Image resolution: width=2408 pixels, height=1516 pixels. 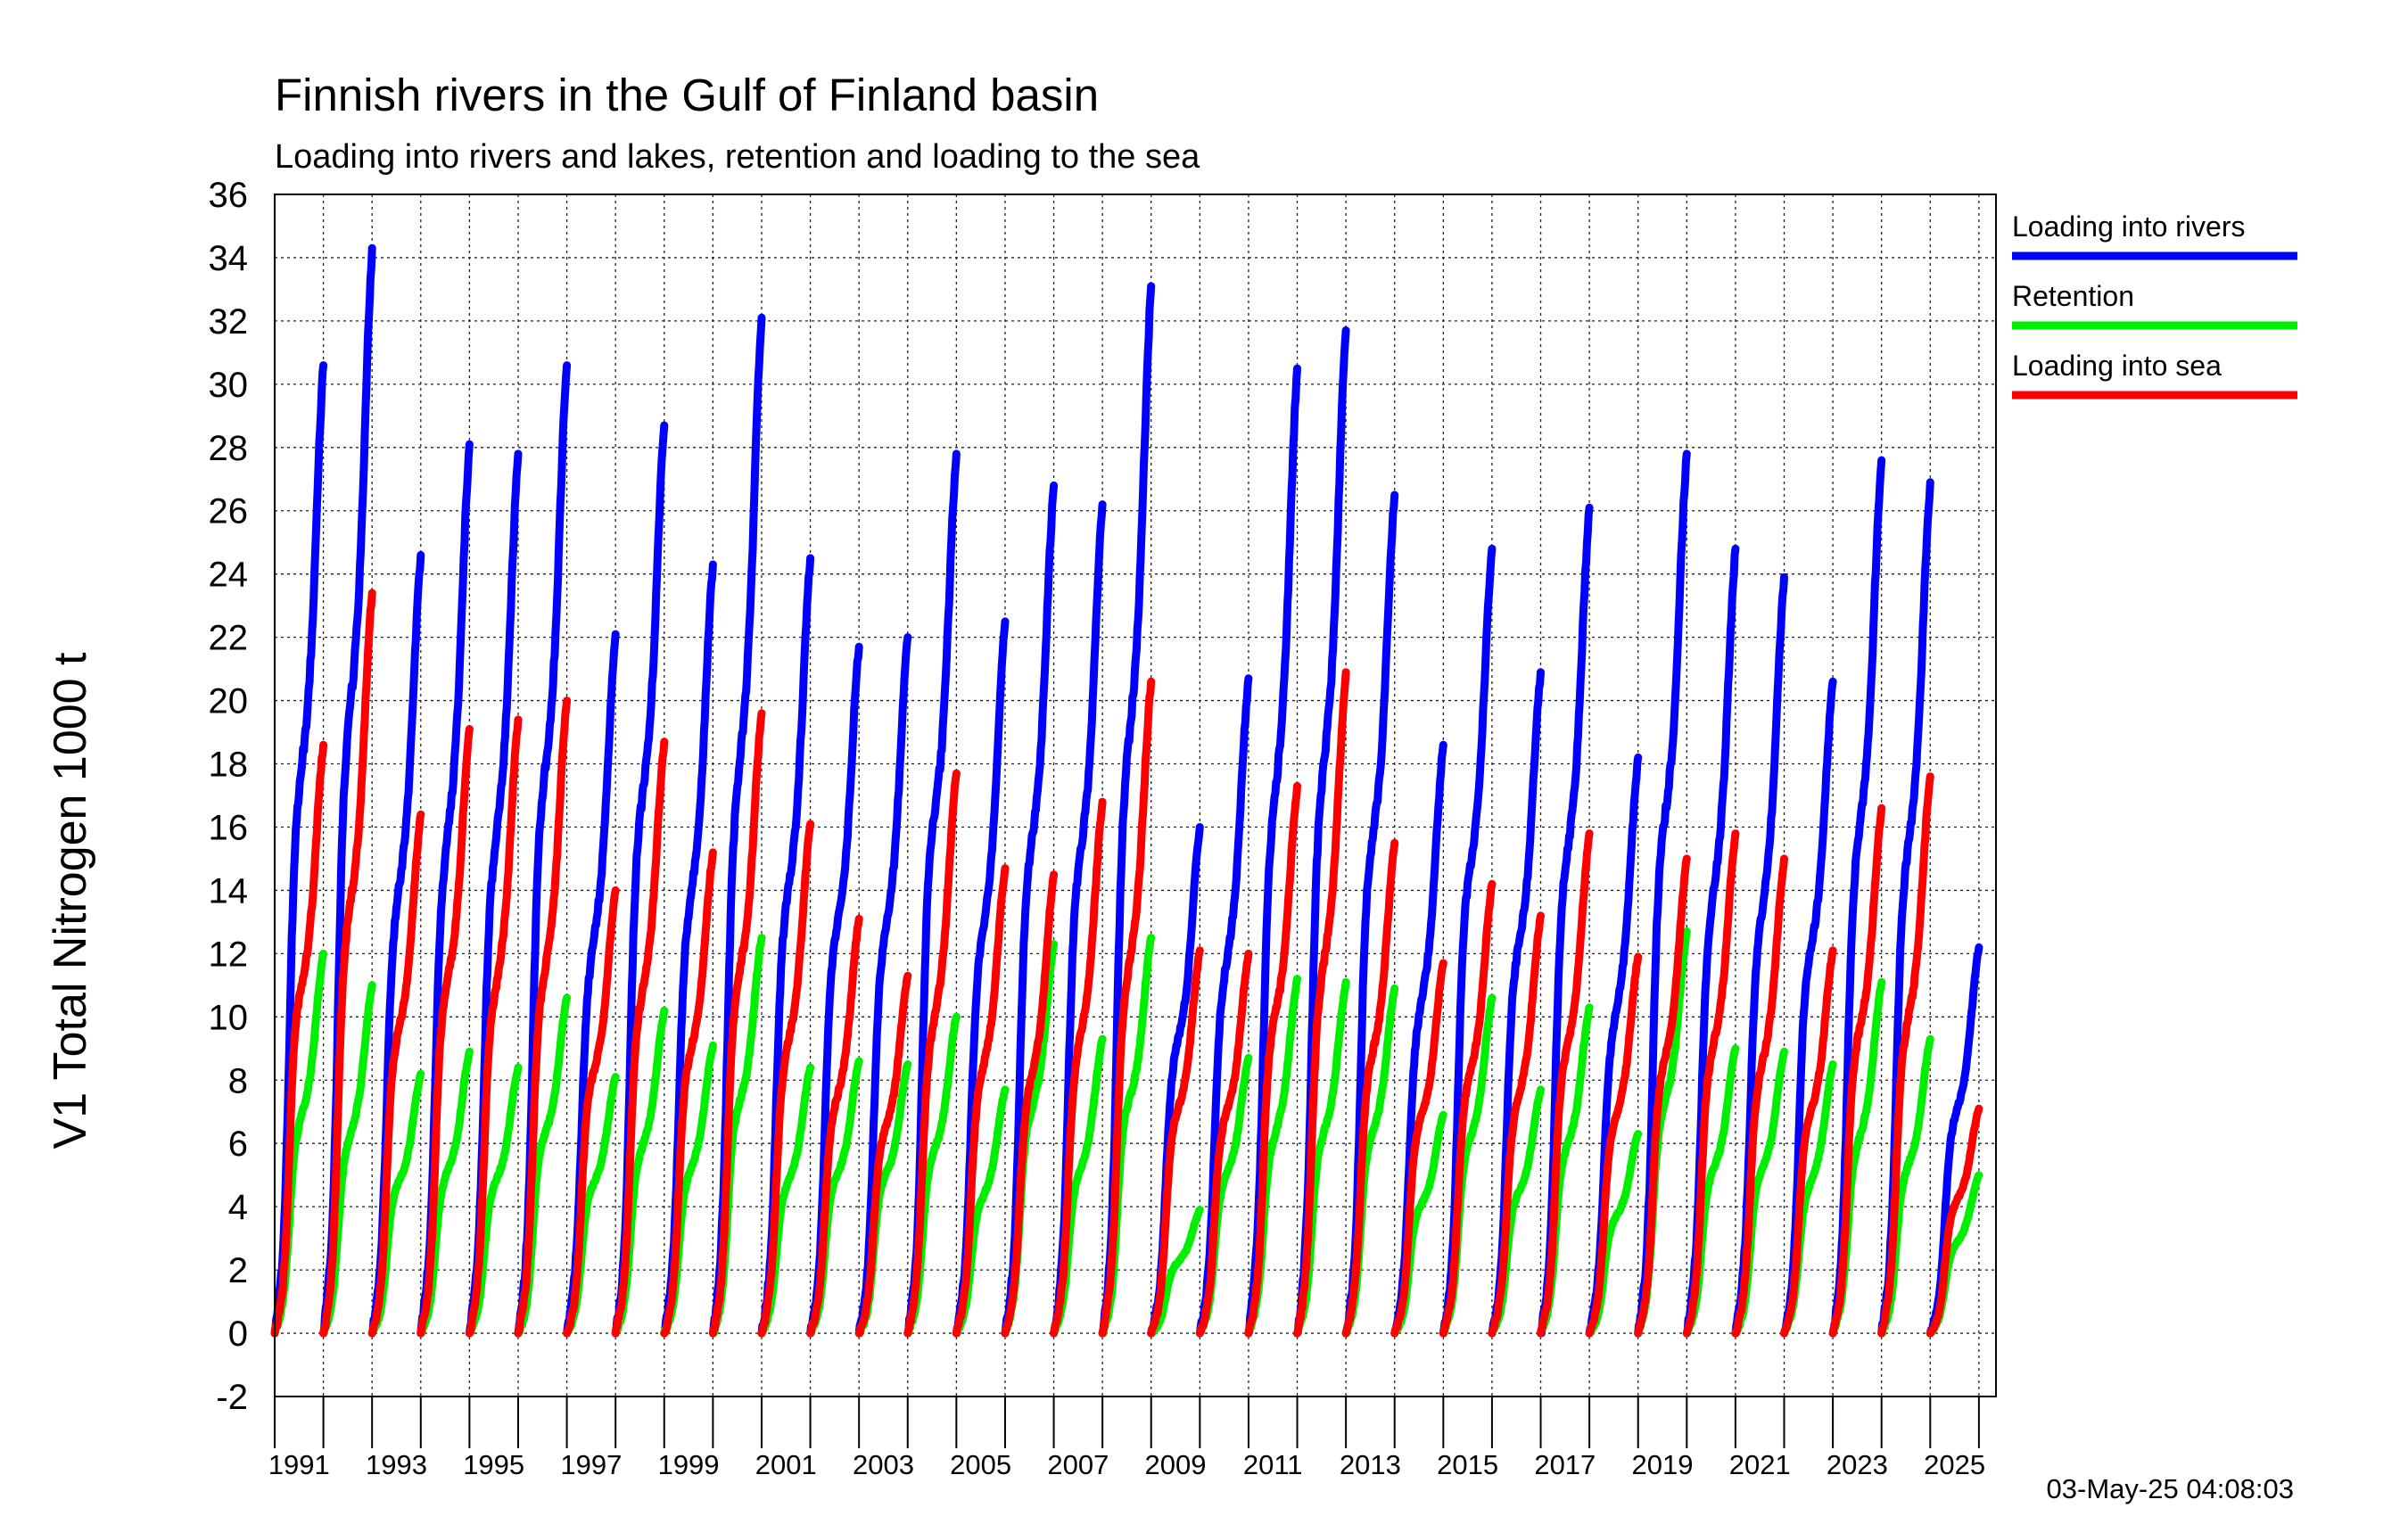 What do you see at coordinates (1176, 1464) in the screenshot?
I see `x-tick-label: 2009` at bounding box center [1176, 1464].